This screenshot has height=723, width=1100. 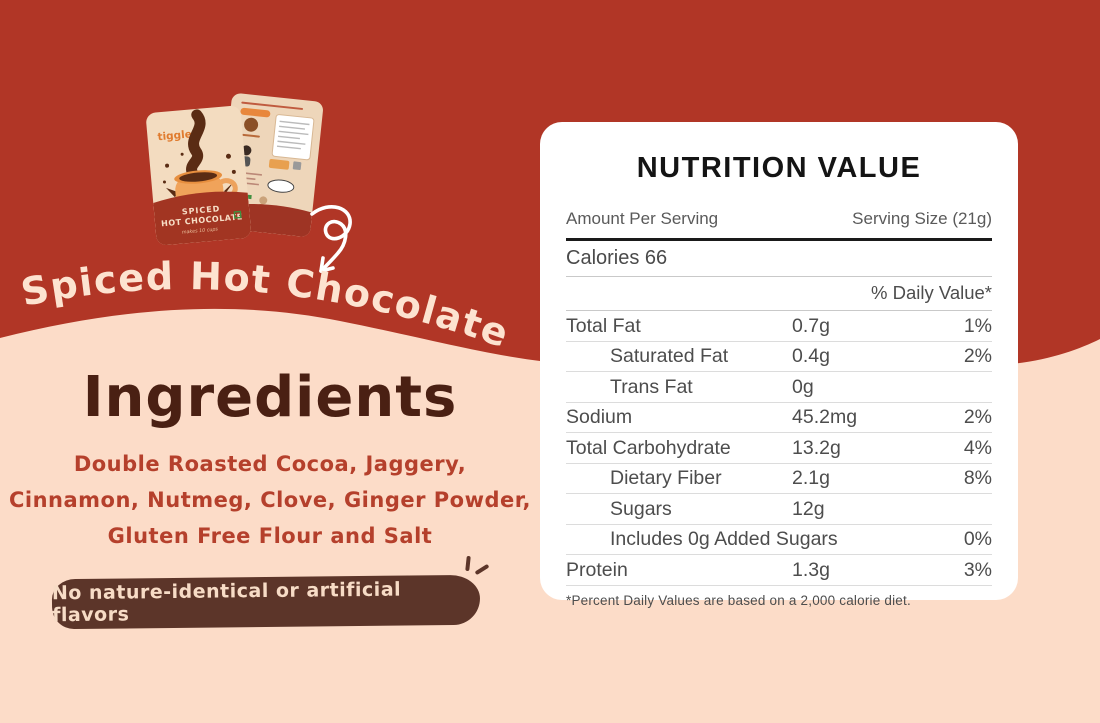 What do you see at coordinates (977, 447) in the screenshot?
I see `nutrient-percent: 4%` at bounding box center [977, 447].